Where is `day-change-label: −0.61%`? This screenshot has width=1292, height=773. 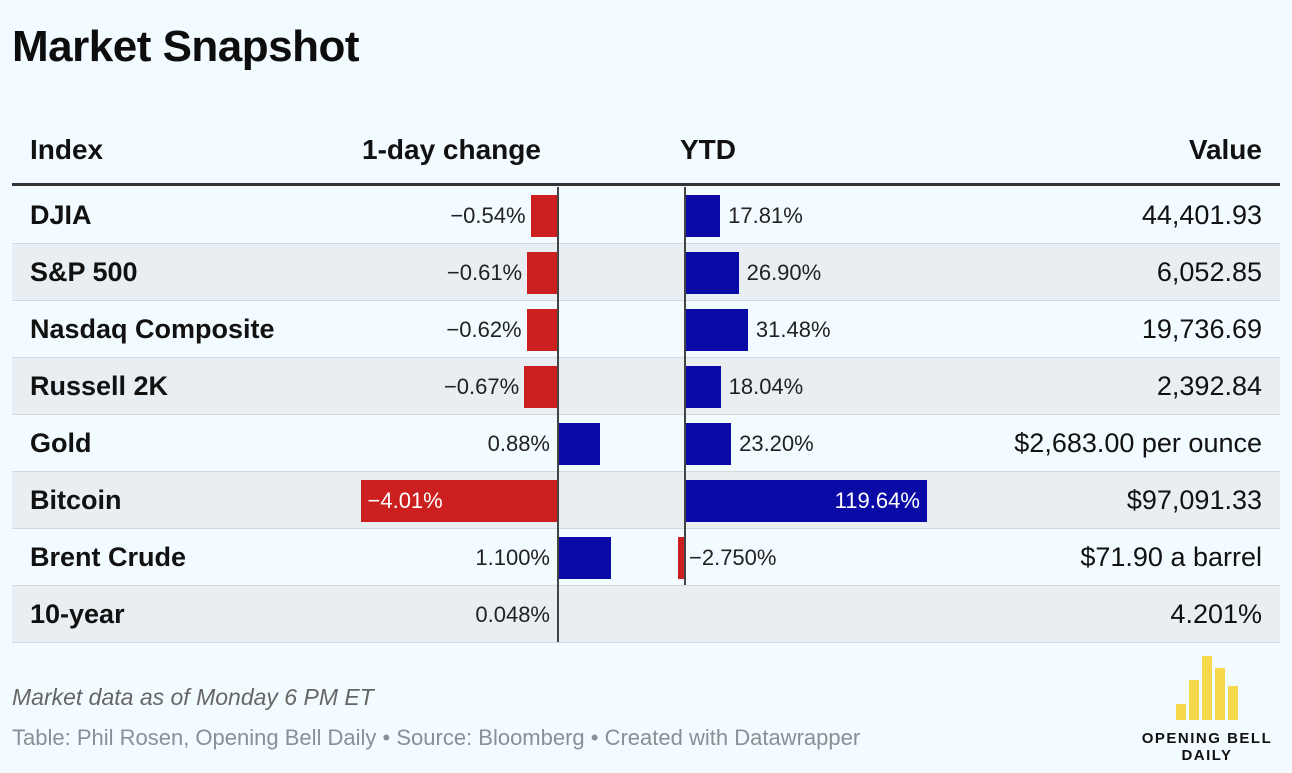
day-change-label: −0.61% is located at coordinates (484, 272).